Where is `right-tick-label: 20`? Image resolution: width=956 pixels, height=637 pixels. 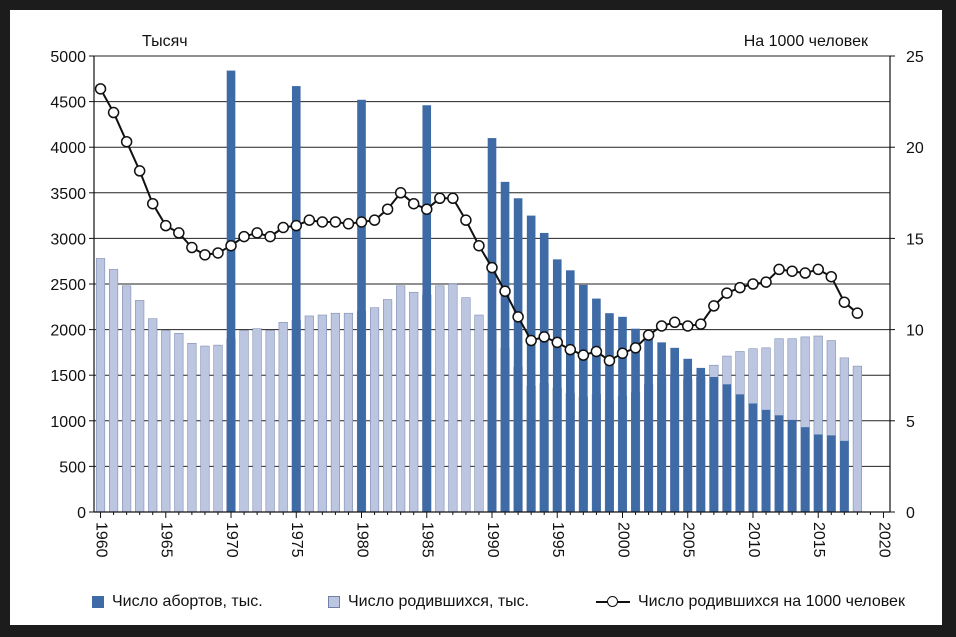
right-tick-label: 20 is located at coordinates (915, 148).